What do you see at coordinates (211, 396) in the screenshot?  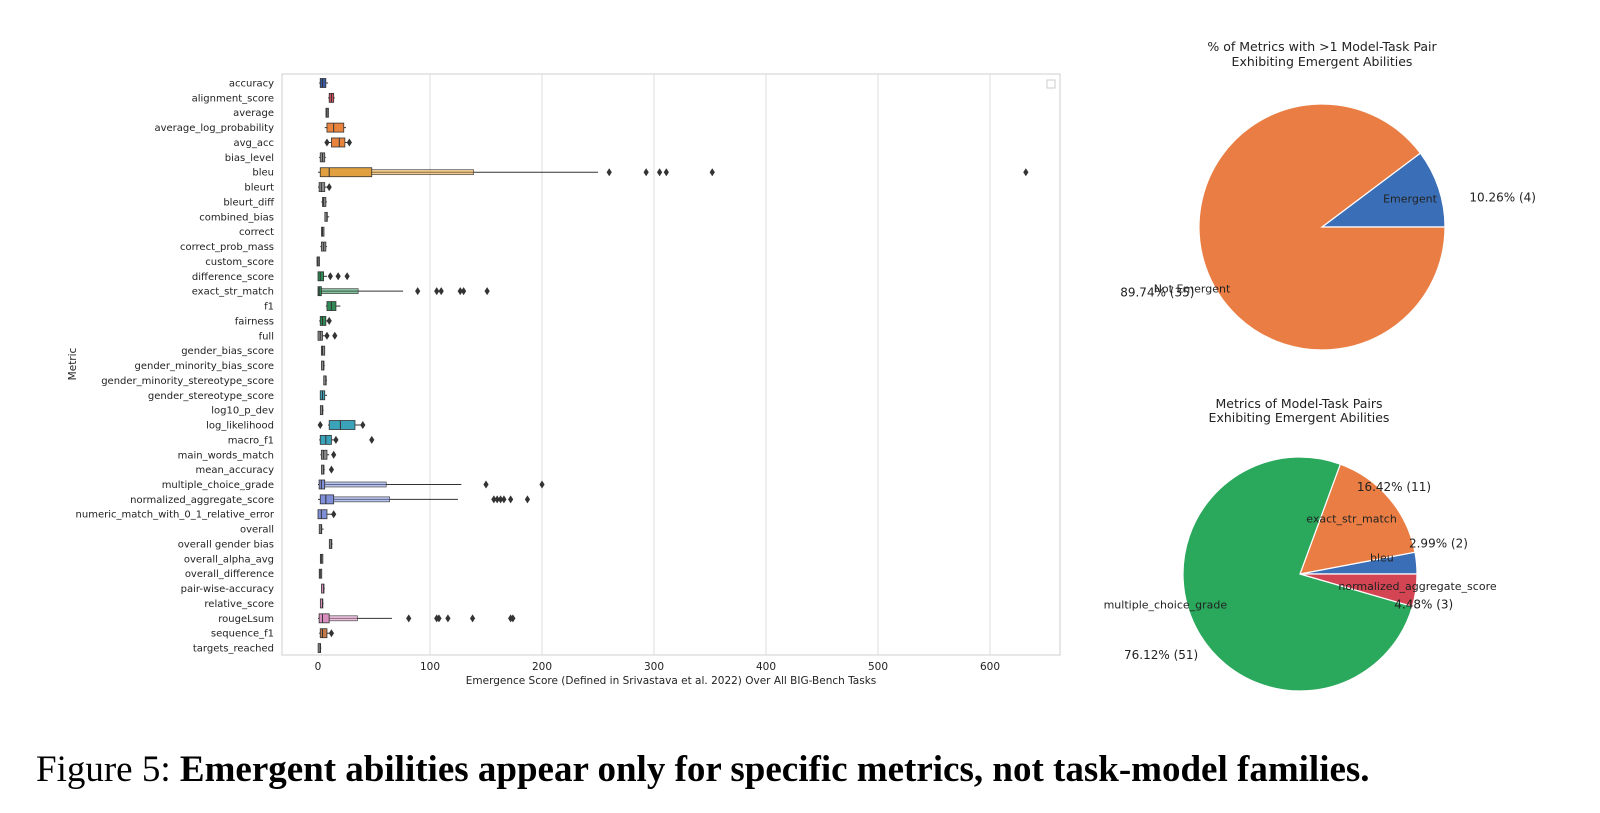 I see `y-tick-label: gender_stereotype_score` at bounding box center [211, 396].